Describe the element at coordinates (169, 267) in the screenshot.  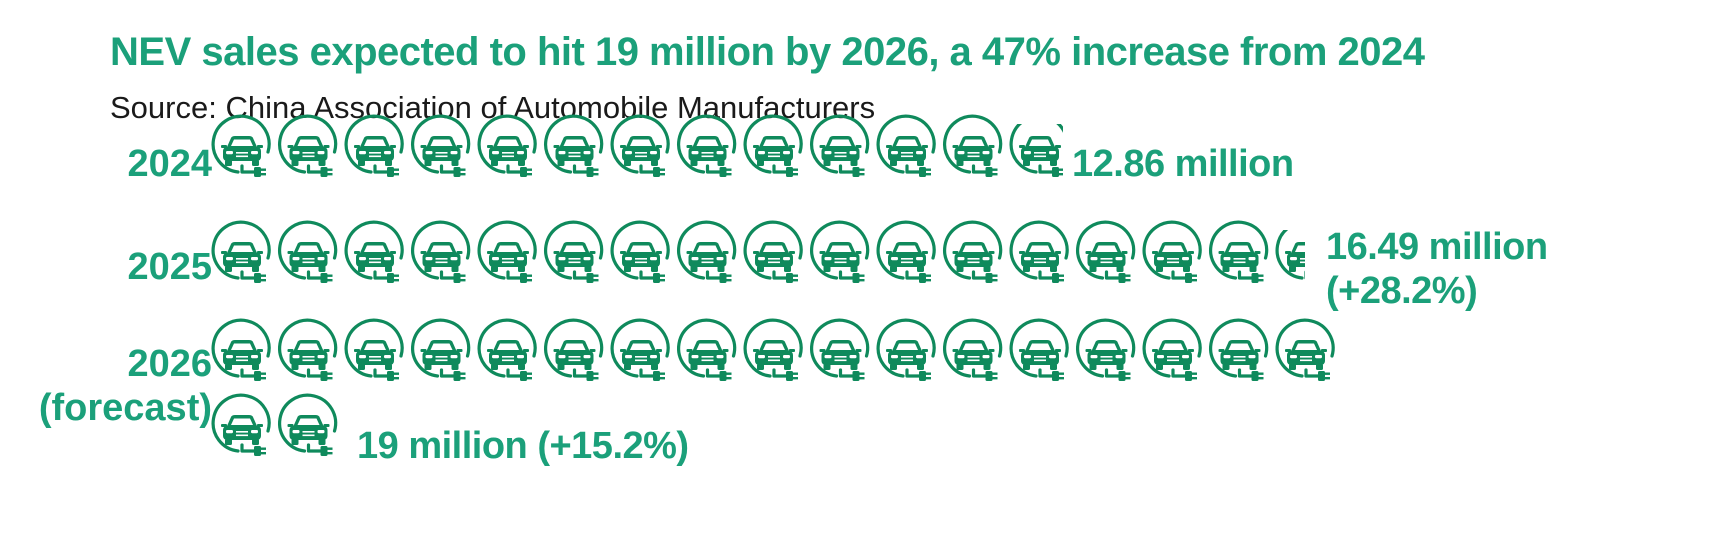
I see `year-label-2025: 2025` at that location.